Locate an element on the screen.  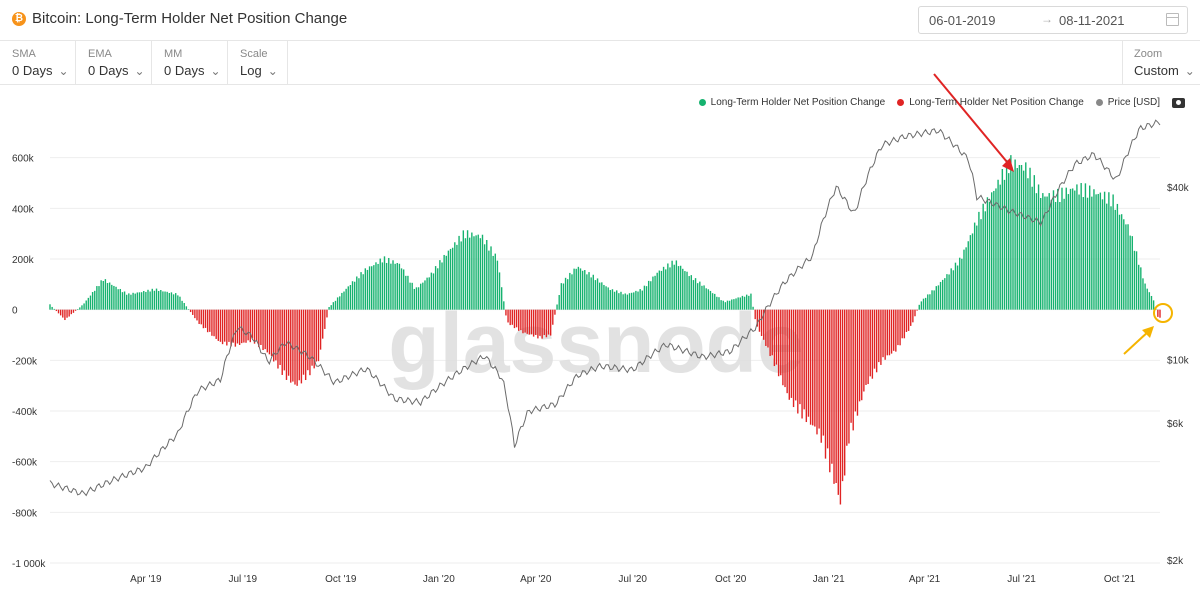
y-left-tick-label: 200k is located at coordinates (23, 260).